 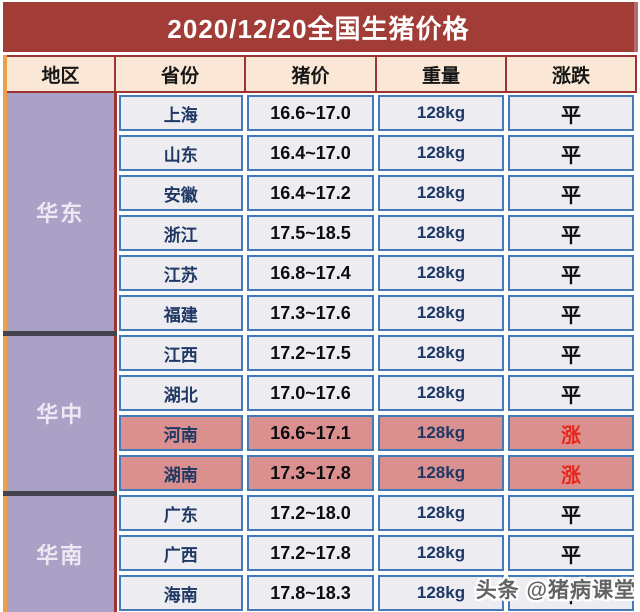 What do you see at coordinates (180, 393) in the screenshot?
I see `province-cell: 湖北` at bounding box center [180, 393].